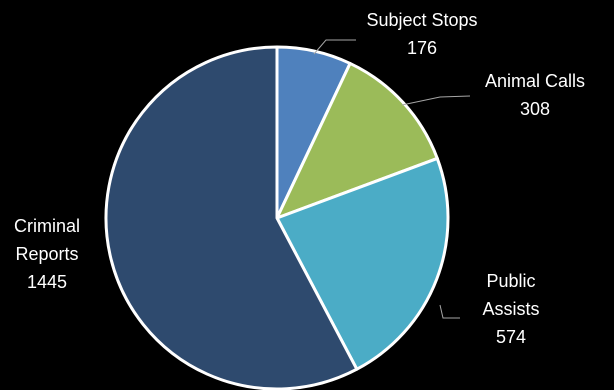 The width and height of the screenshot is (614, 390). I want to click on slice-category-criminal-reports: Reports, so click(46, 254).